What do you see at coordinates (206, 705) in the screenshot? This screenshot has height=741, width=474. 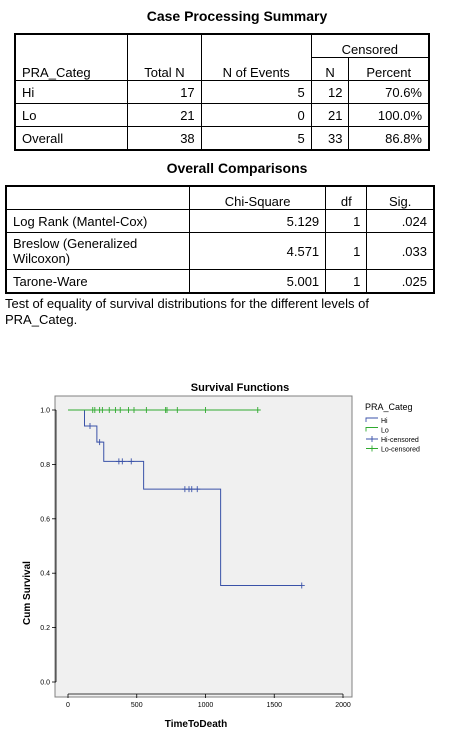 I see `x-tick-label: 1000` at bounding box center [206, 705].